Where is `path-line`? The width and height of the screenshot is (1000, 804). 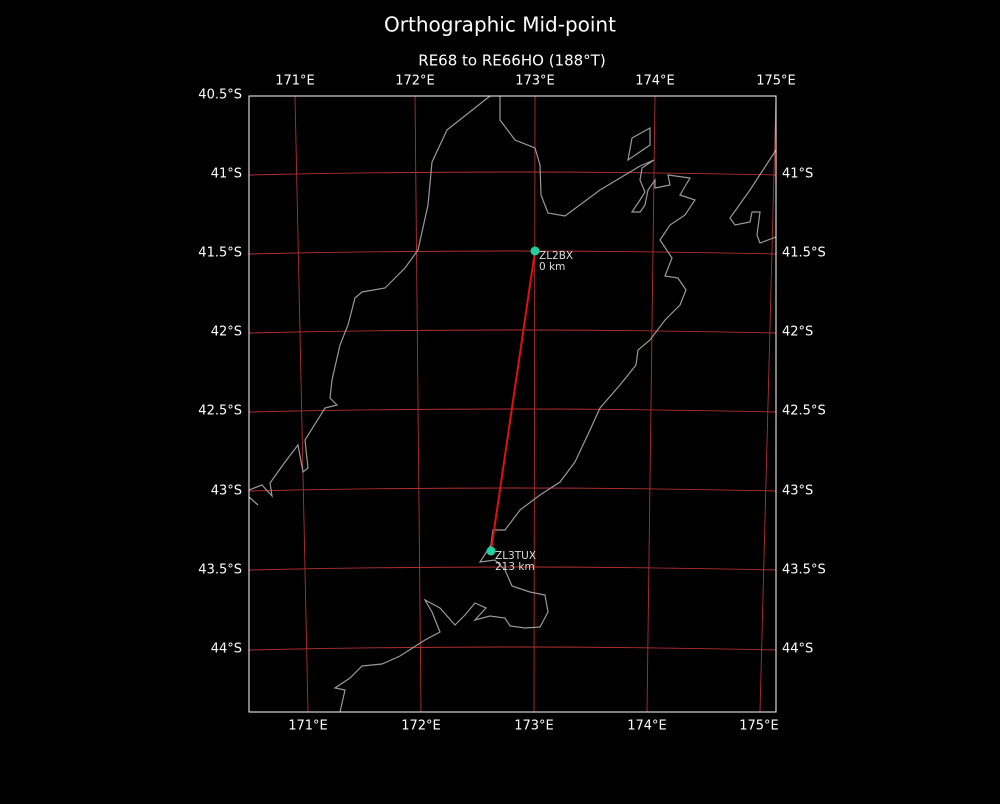 path-line is located at coordinates (513, 401).